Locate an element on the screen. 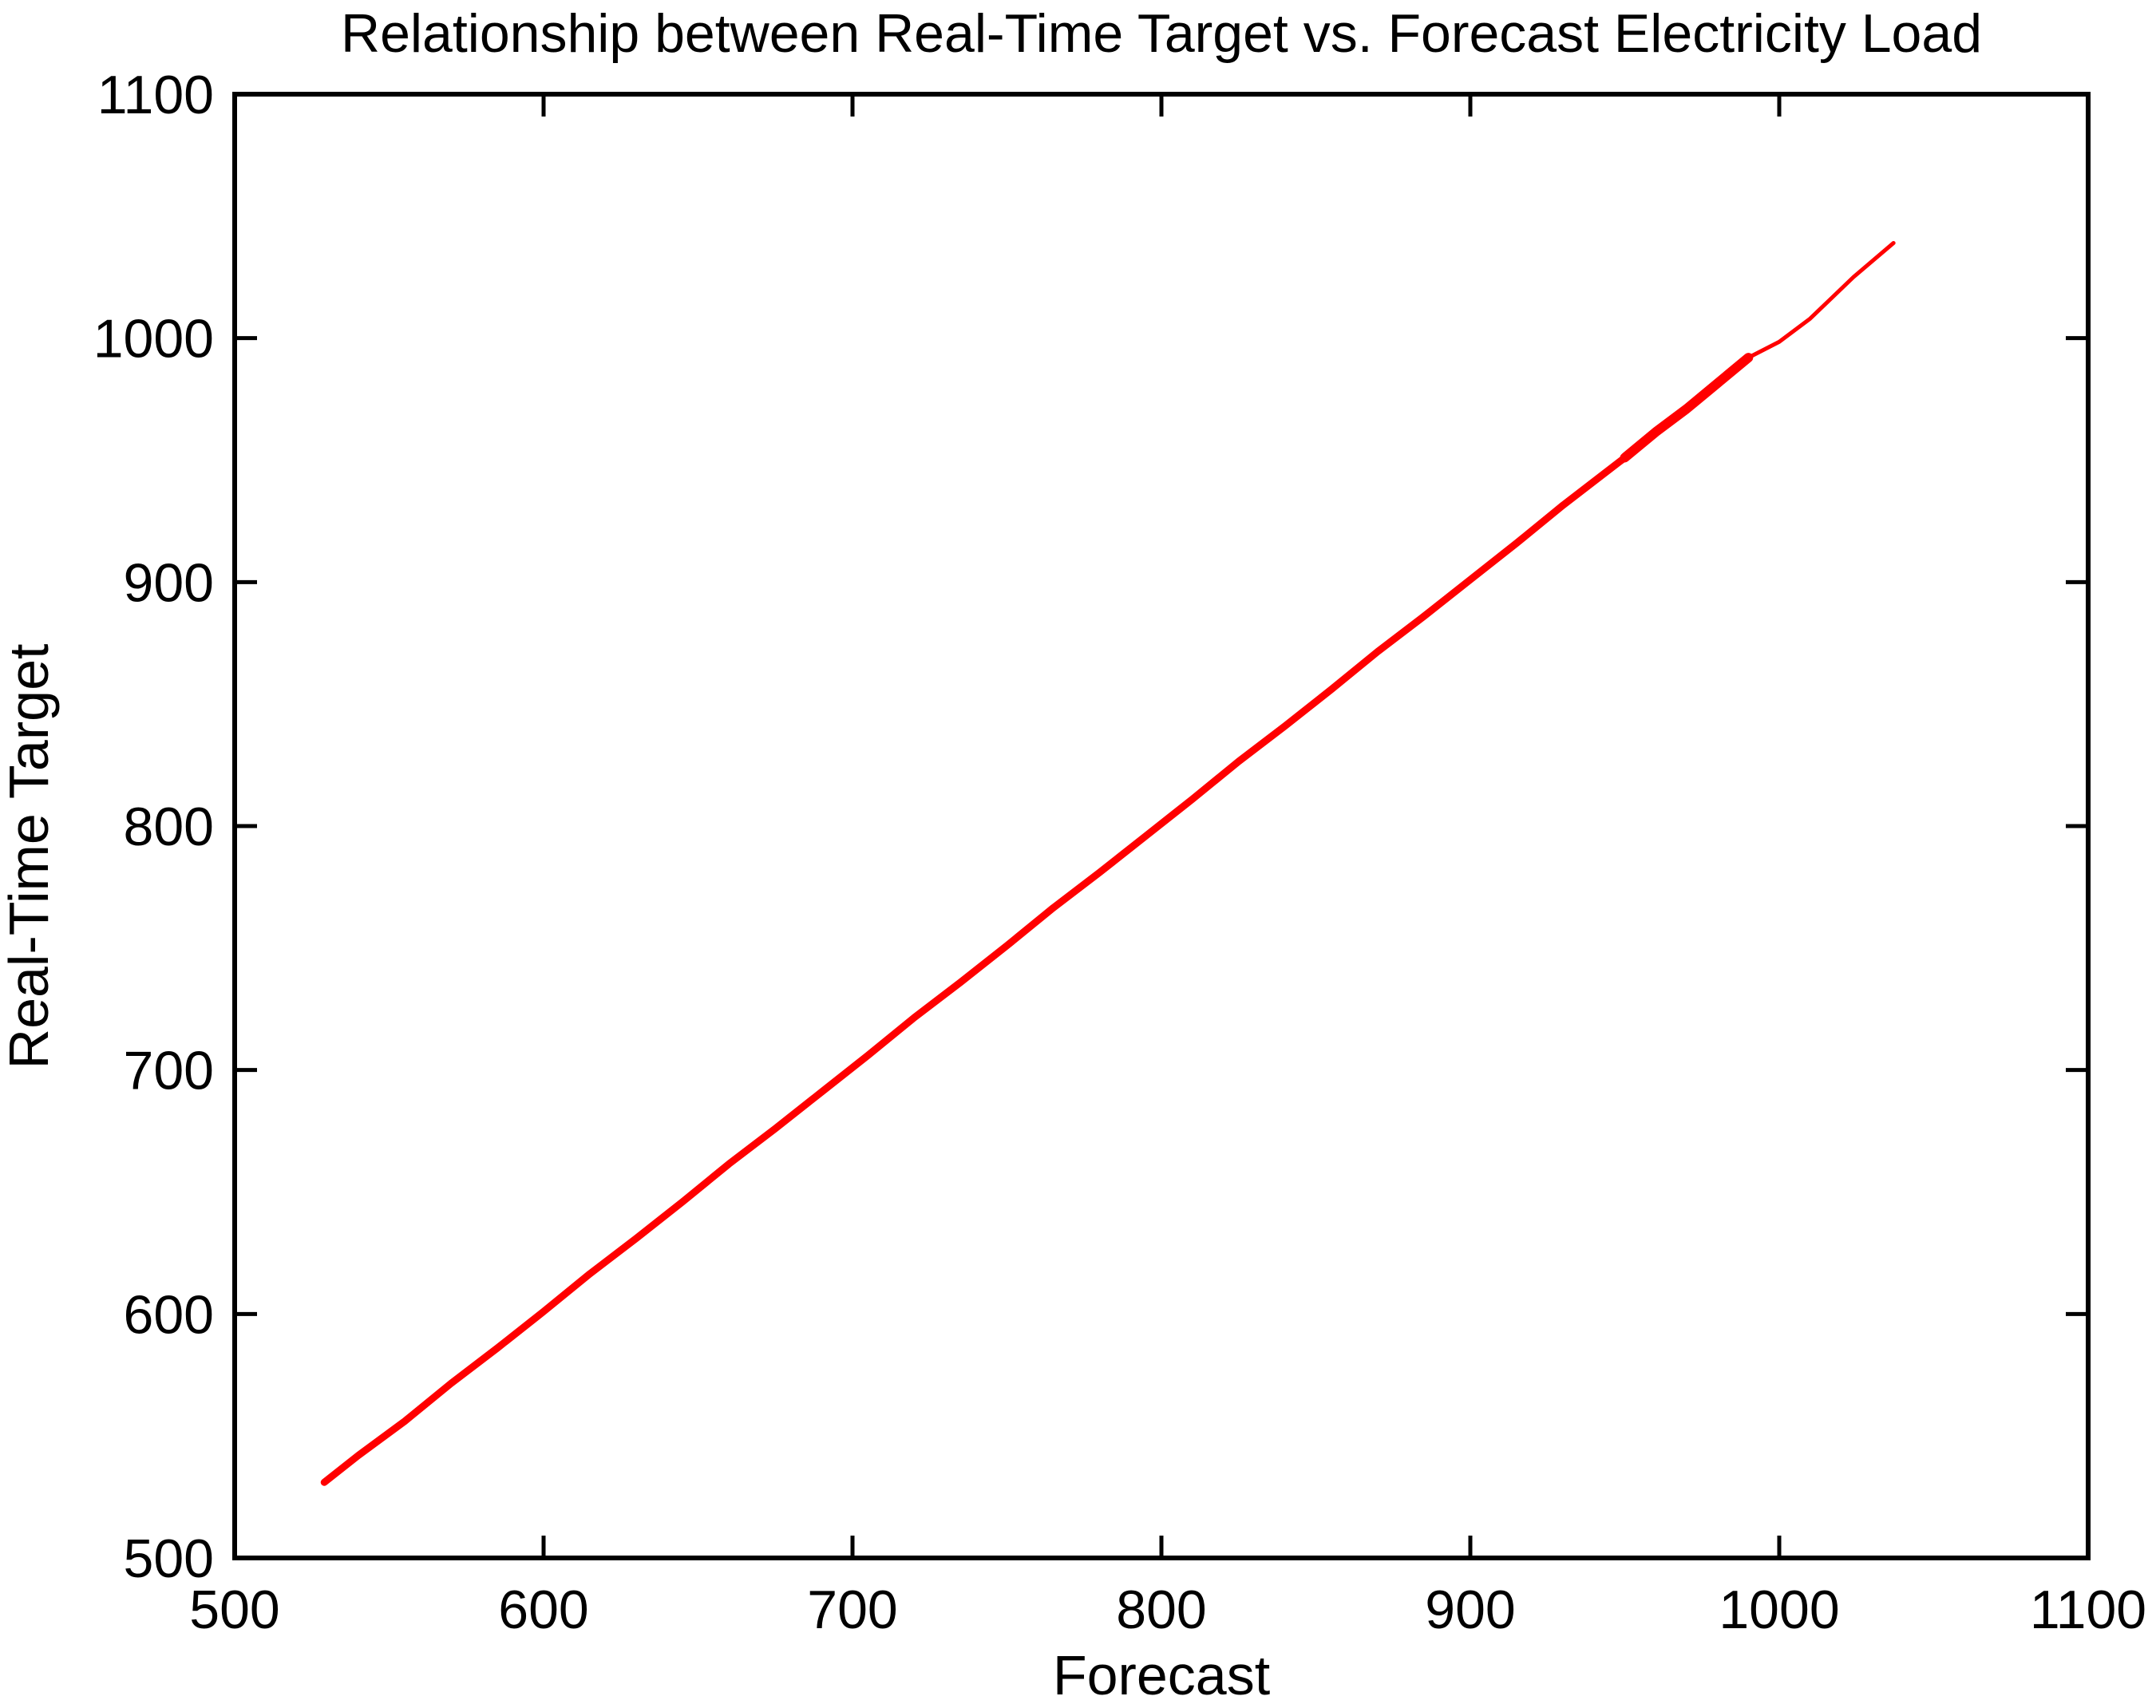  y-tick-label: 600 is located at coordinates (169, 1315).